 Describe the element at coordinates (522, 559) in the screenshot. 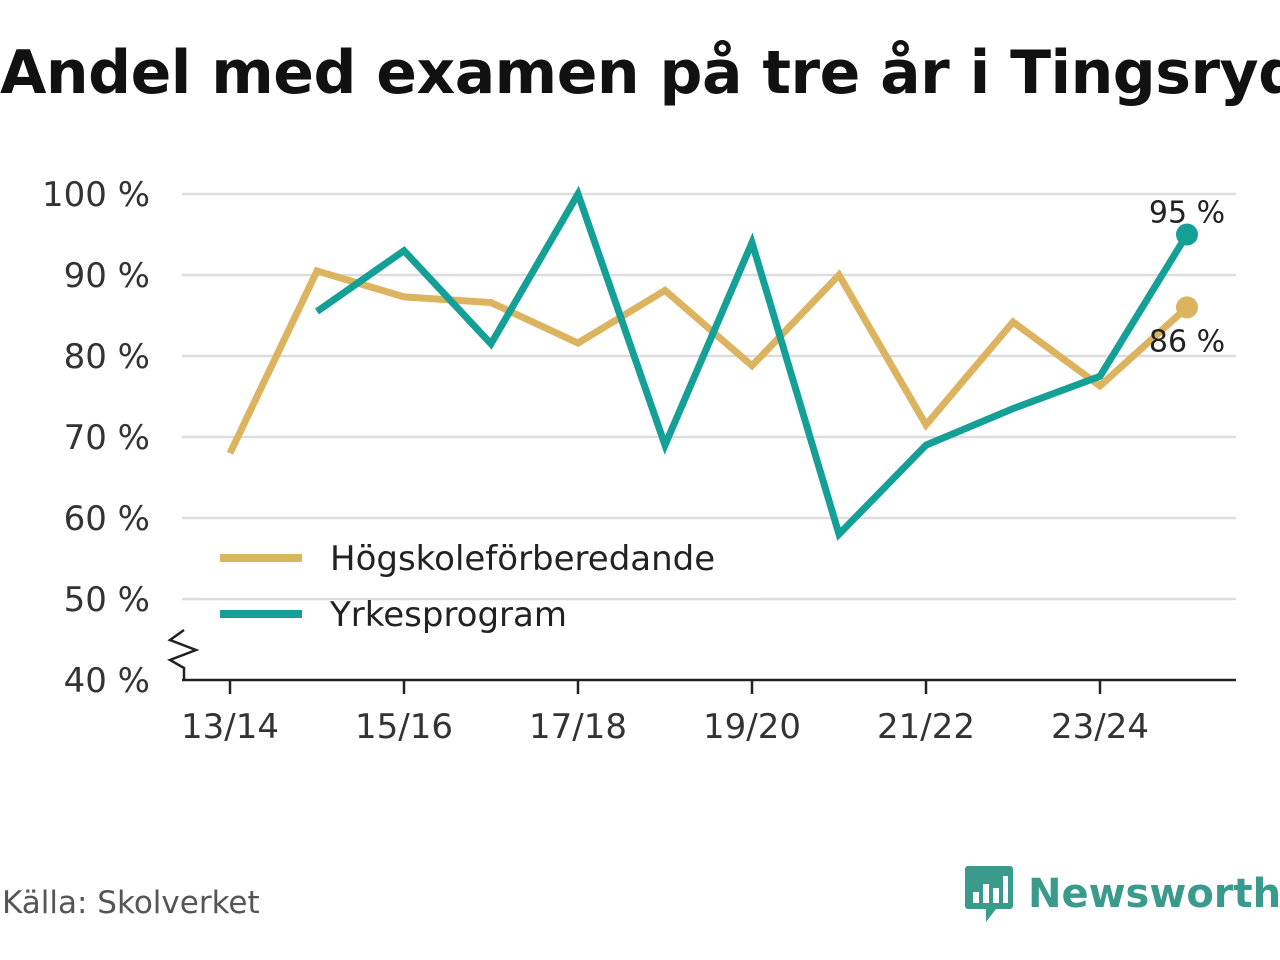

I see `legend-label: Högskoleförberedande` at that location.